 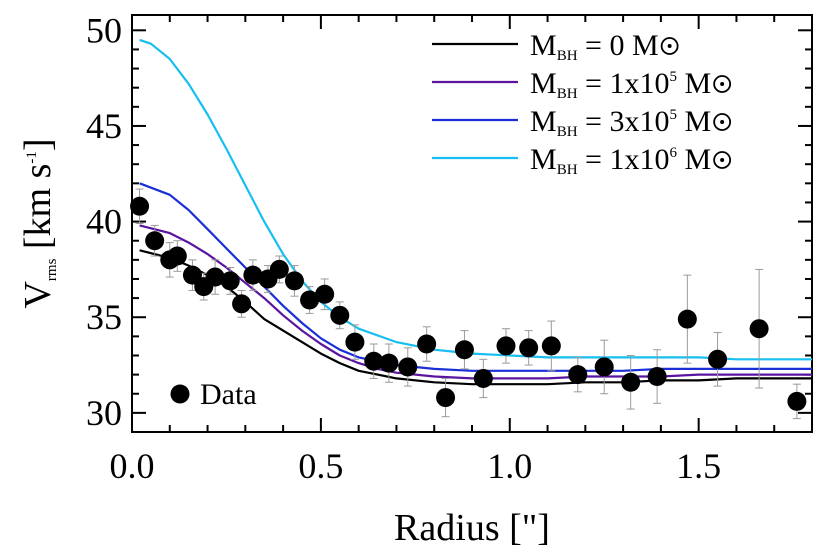 What do you see at coordinates (620, 160) in the screenshot?
I see `legend-label: MBH = 1x106 M` at bounding box center [620, 160].